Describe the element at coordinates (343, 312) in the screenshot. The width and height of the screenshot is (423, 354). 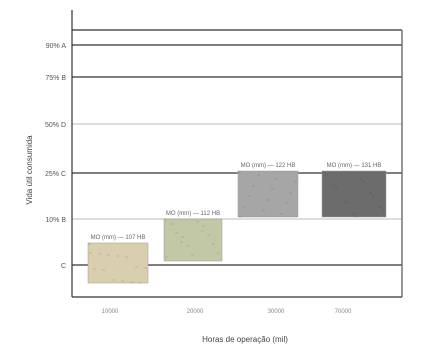
I see `x-tick-label: 70000` at that location.